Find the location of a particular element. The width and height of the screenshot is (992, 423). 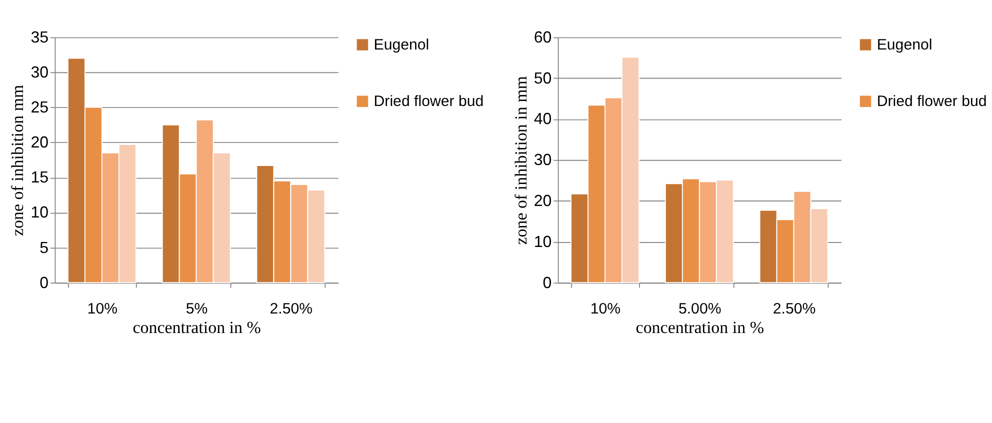

y-tick-label: 5 is located at coordinates (44, 247).